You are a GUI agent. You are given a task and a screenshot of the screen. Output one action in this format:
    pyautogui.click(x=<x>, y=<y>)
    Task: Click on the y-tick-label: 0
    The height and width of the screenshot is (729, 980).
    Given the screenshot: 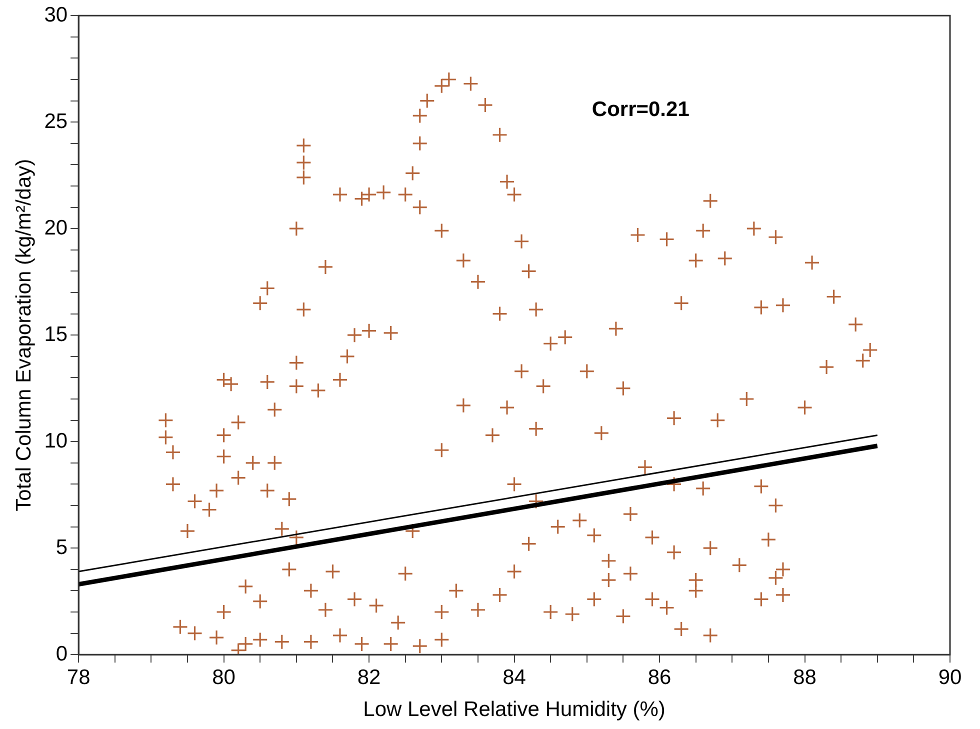 What is the action you would take?
    pyautogui.click(x=62, y=654)
    